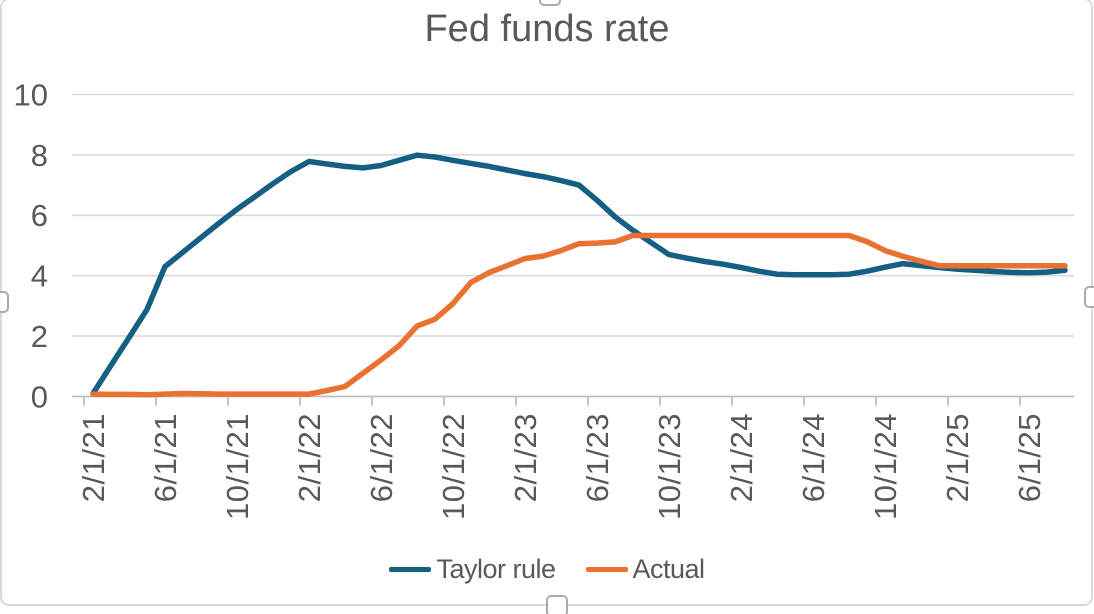 The height and width of the screenshot is (614, 1094). What do you see at coordinates (1089, 297) in the screenshot?
I see `resize-handle-right` at bounding box center [1089, 297].